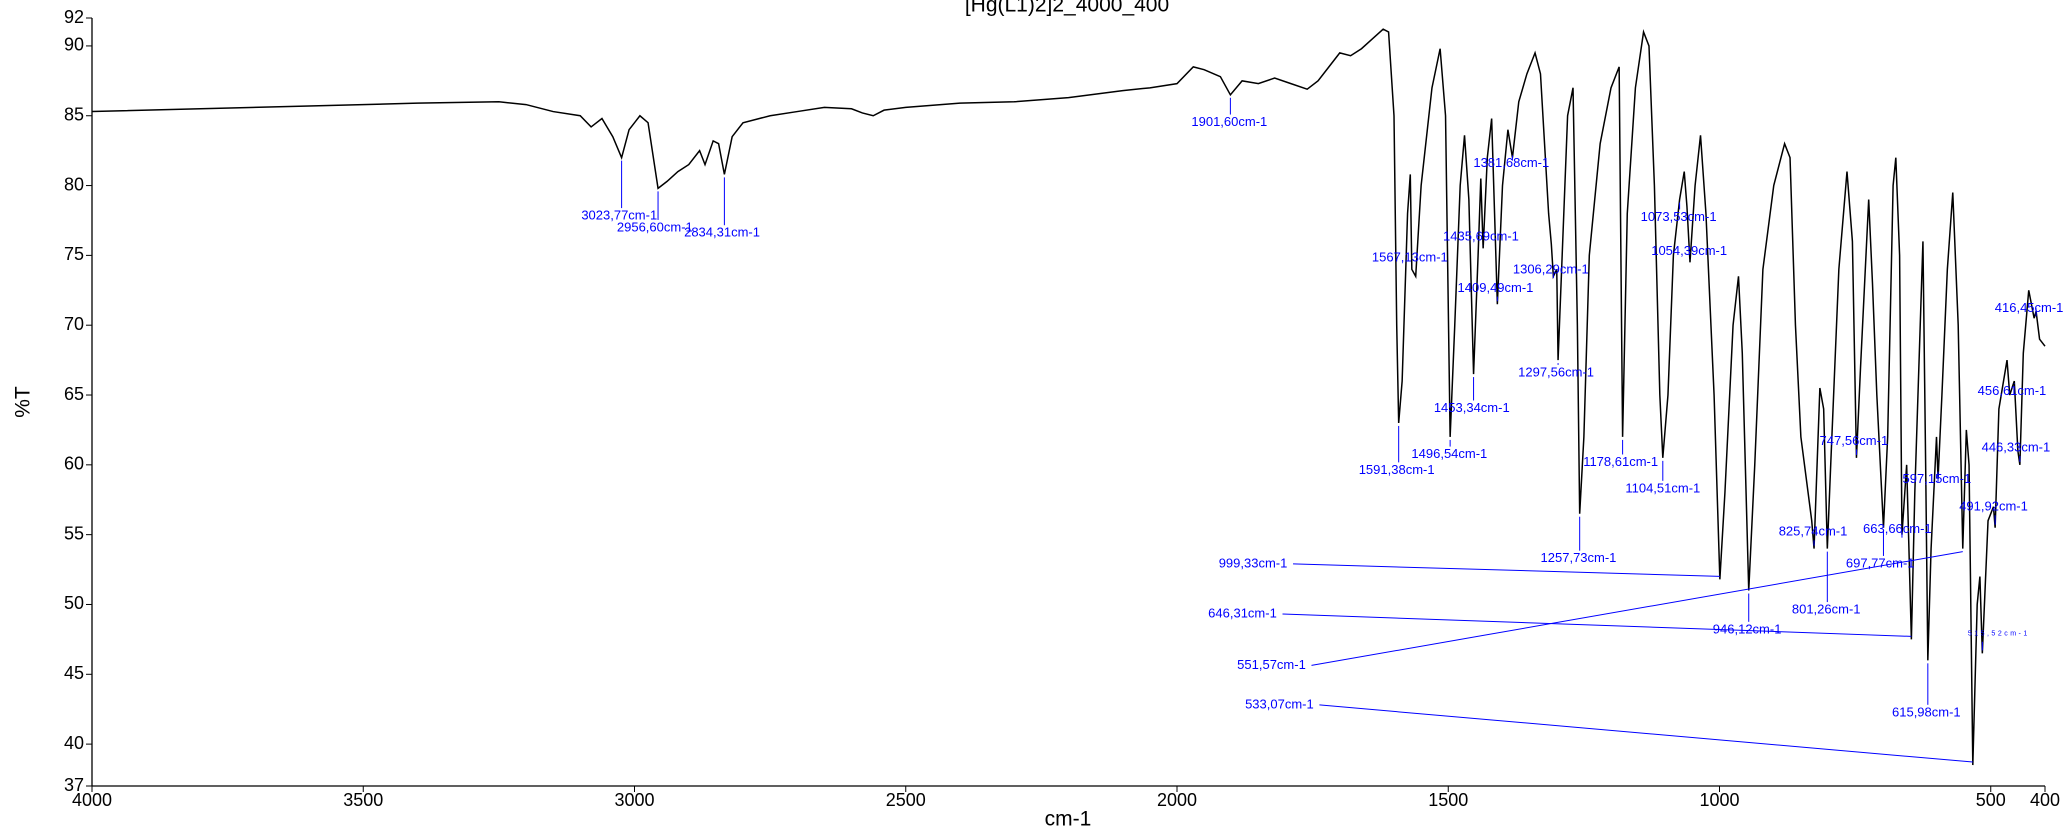 The width and height of the screenshot is (2066, 831). I want to click on x-tick-label: 2500, so click(906, 800).